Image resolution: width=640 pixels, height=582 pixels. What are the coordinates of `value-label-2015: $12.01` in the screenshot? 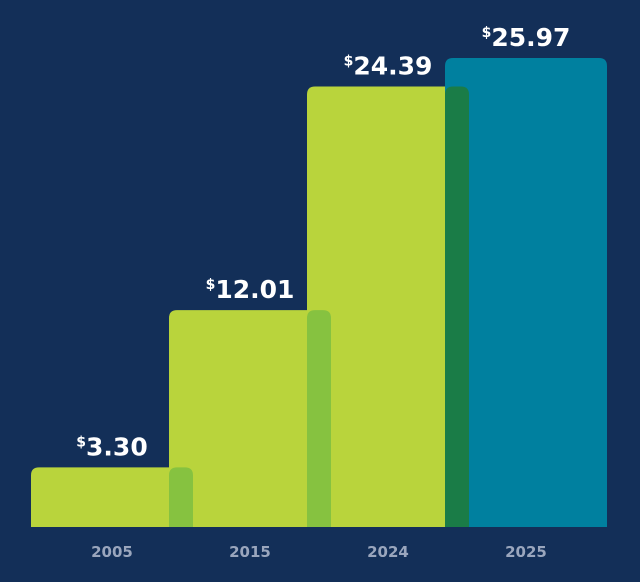 It's located at (250, 289).